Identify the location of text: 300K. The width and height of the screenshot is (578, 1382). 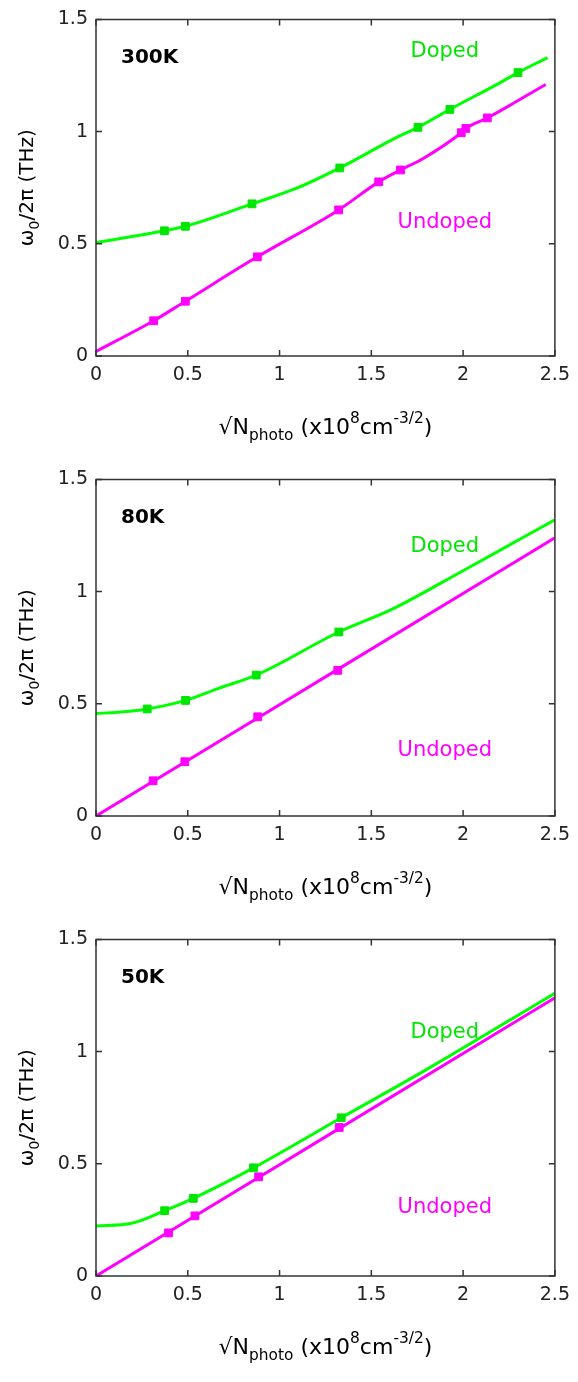
(150, 55).